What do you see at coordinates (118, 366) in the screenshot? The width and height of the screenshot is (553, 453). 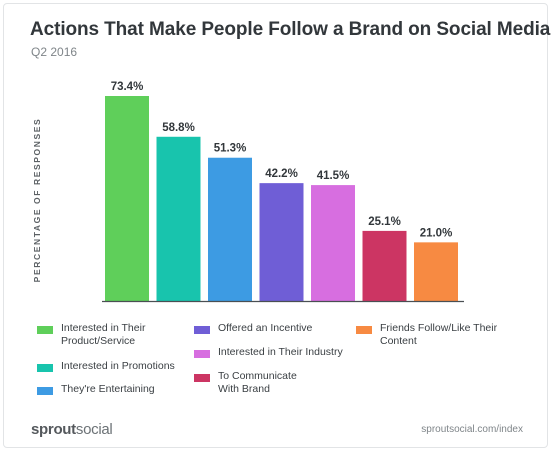 I see `legend-label: Interested in Promotions` at bounding box center [118, 366].